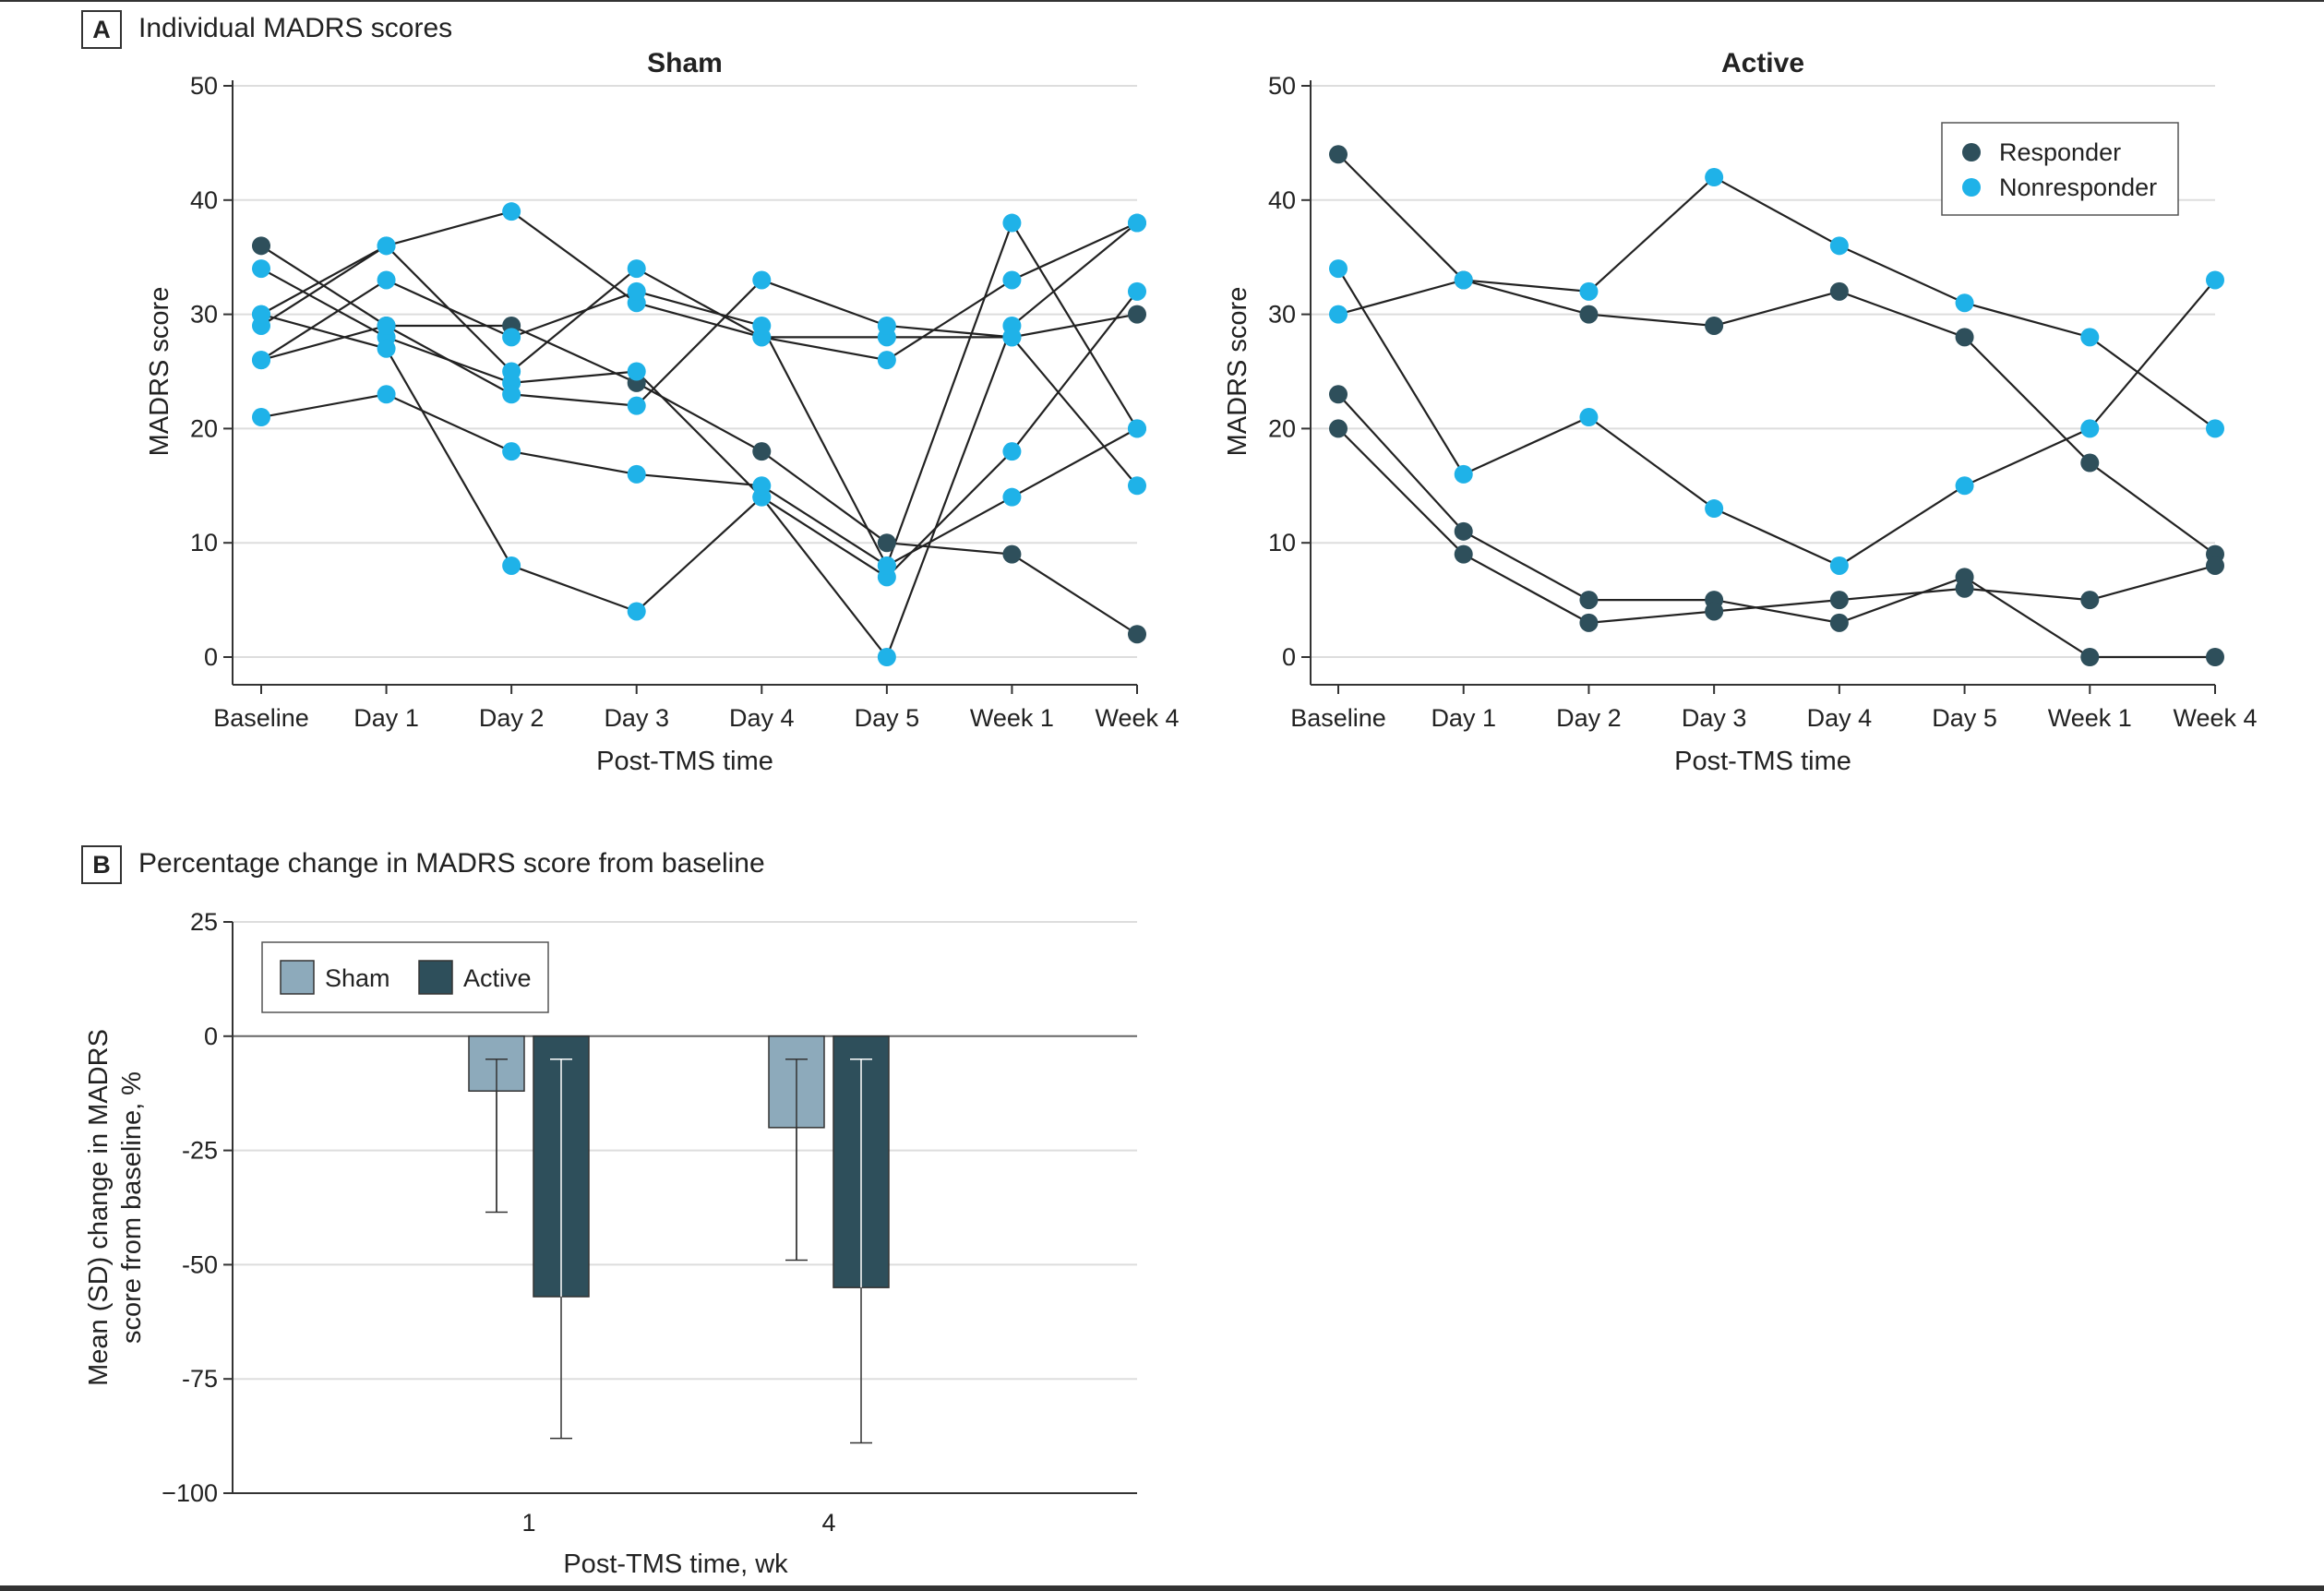  What do you see at coordinates (295, 28) in the screenshot?
I see `panel-a-title: Individual MADRS scores` at bounding box center [295, 28].